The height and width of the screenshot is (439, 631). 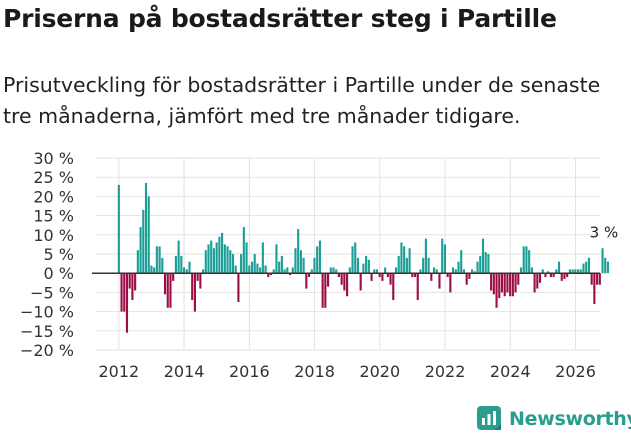 What do you see at coordinates (510, 371) in the screenshot?
I see `x-tick-label: 2024` at bounding box center [510, 371].